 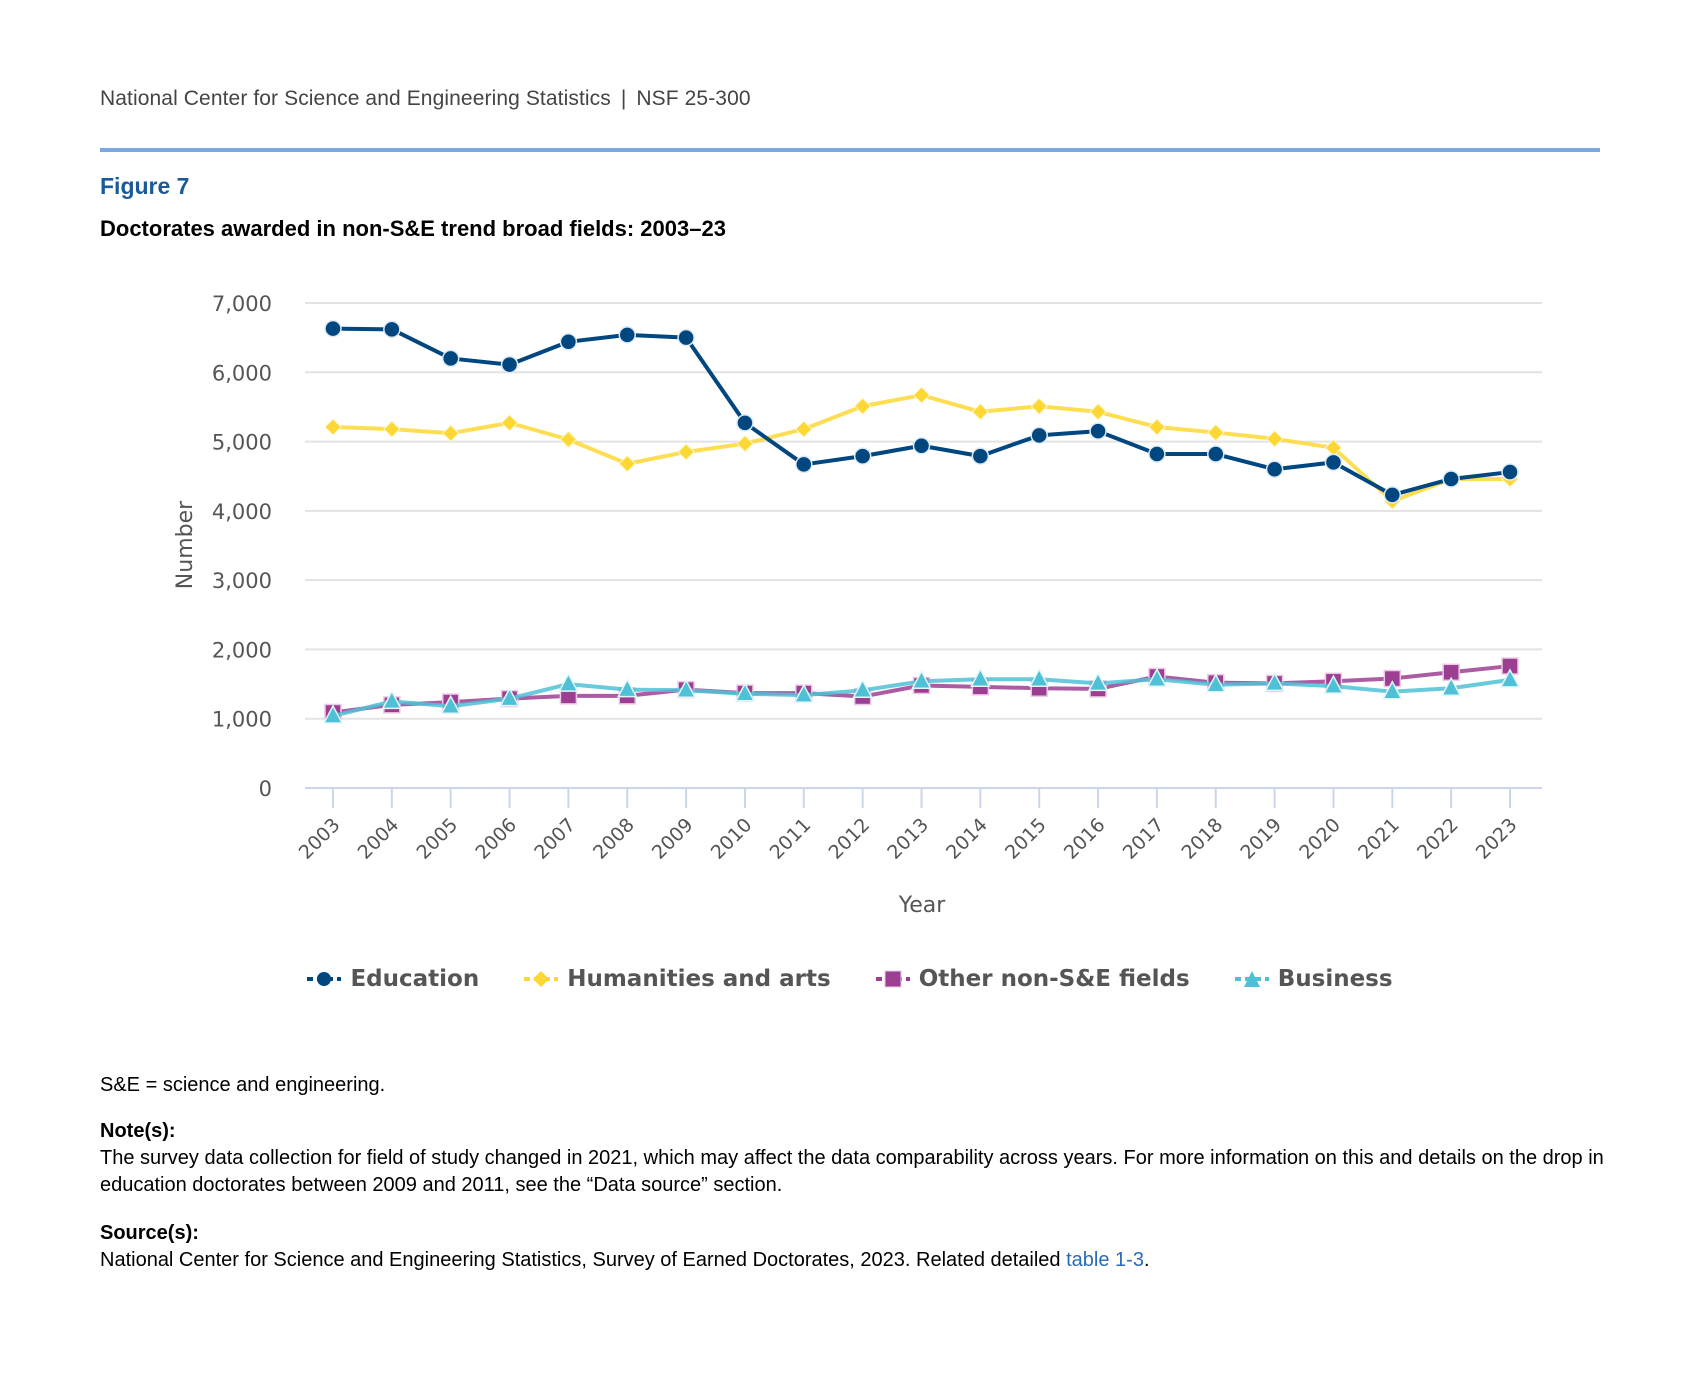 What do you see at coordinates (242, 373) in the screenshot?
I see `y-tick-label: 6,000` at bounding box center [242, 373].